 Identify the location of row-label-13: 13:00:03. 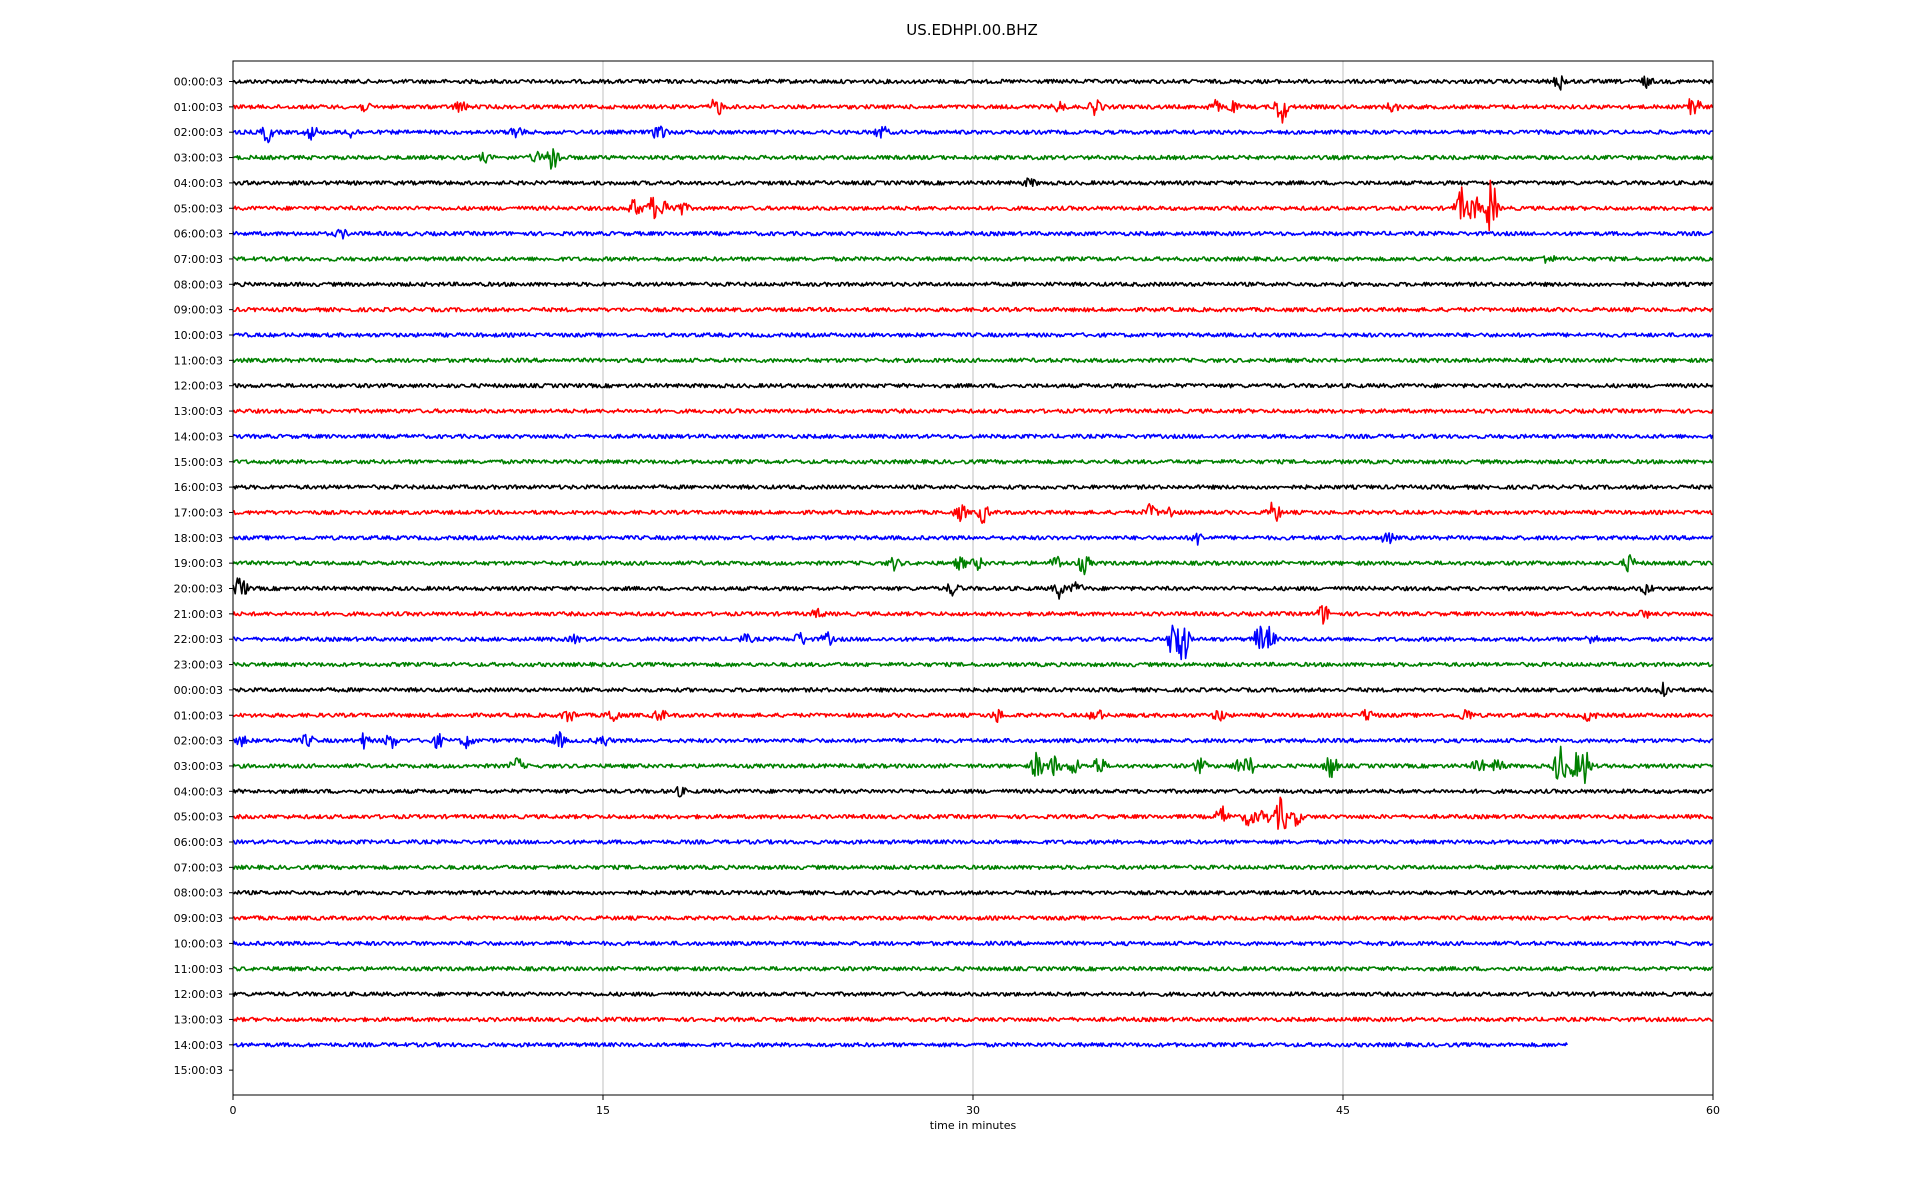
(198, 411).